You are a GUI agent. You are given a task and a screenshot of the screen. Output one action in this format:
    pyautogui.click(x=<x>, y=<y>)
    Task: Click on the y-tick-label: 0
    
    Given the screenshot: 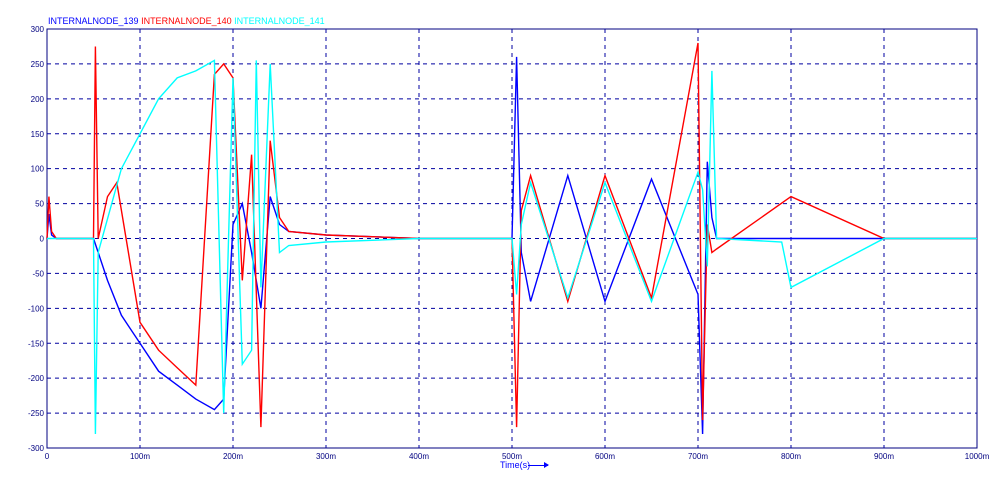 What is the action you would take?
    pyautogui.click(x=42, y=239)
    